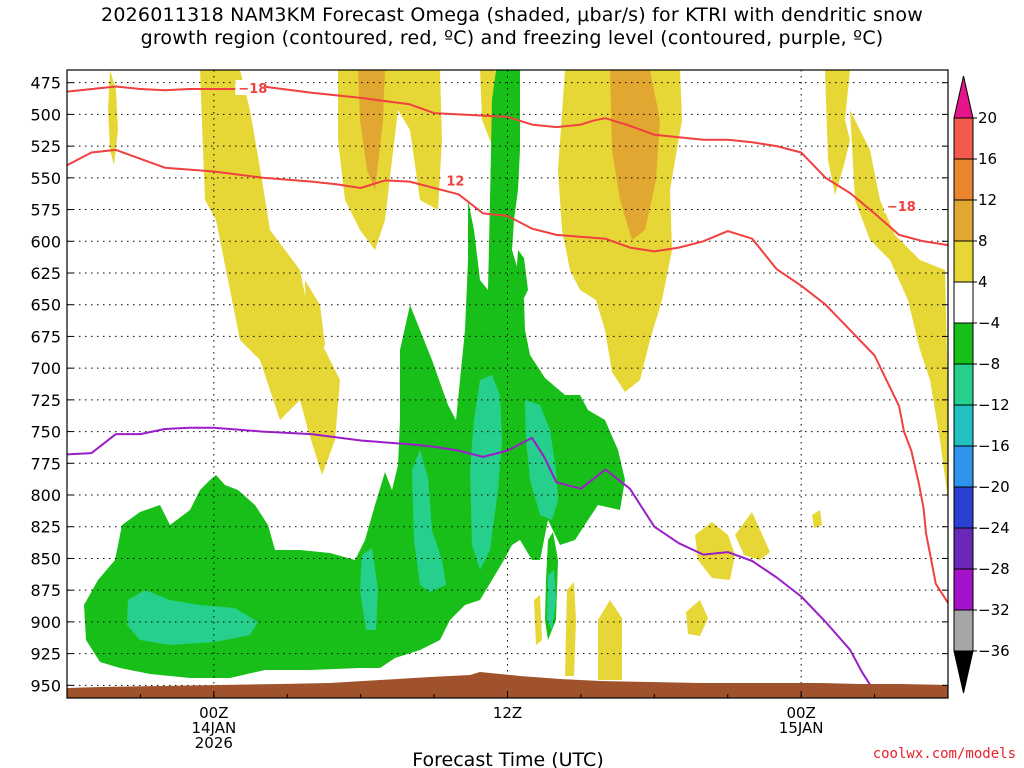  I want to click on colorbar-label: −36, so click(994, 651).